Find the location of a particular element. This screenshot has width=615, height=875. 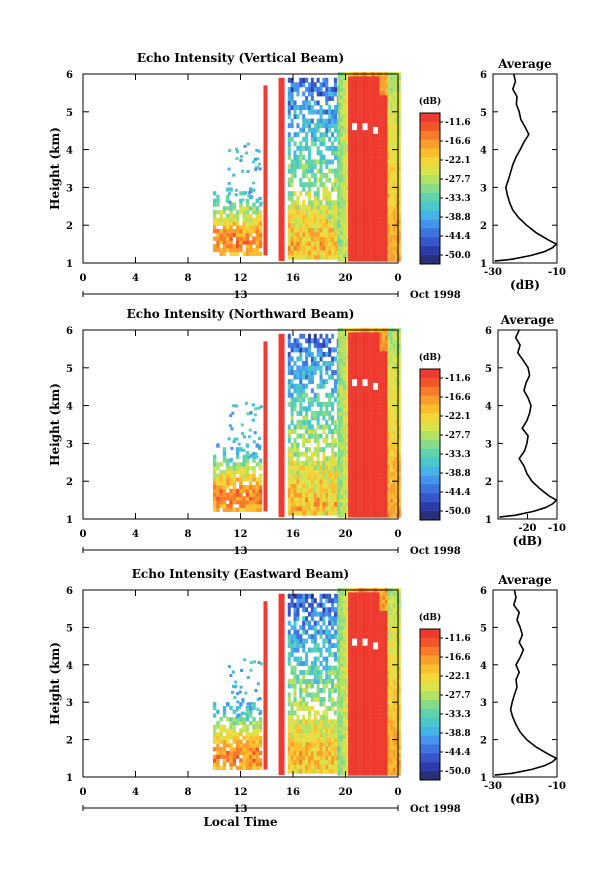

average-profile-line is located at coordinates (526, 167).